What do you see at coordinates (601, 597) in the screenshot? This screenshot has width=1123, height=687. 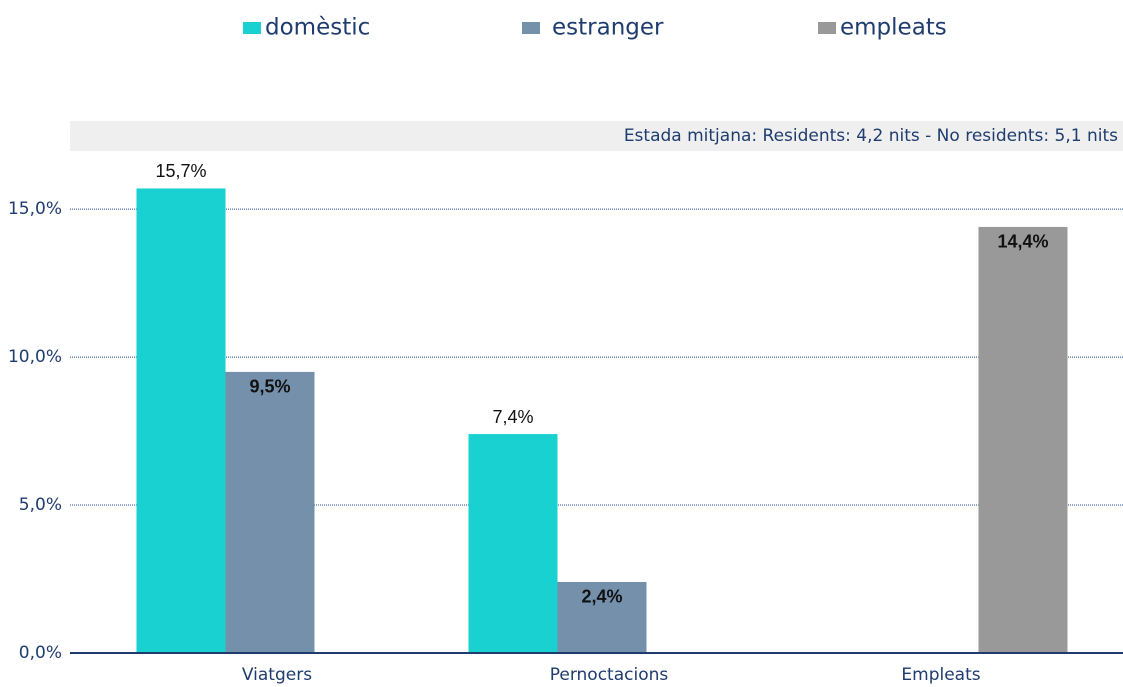 I see `value-label: 2,4%` at bounding box center [601, 597].